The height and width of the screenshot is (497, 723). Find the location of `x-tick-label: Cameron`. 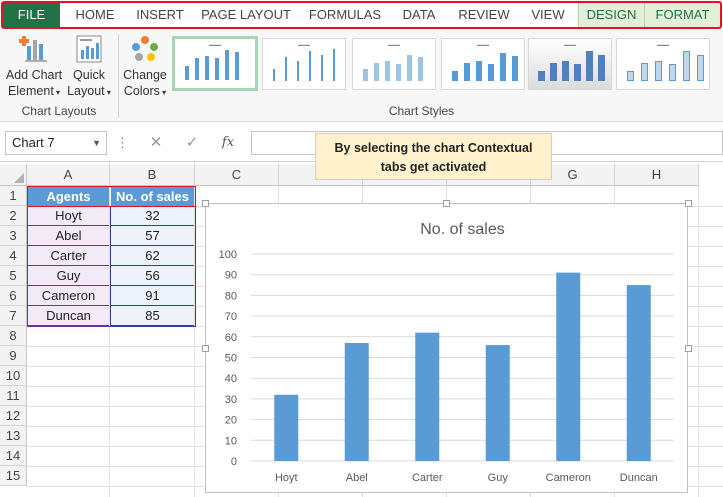

x-tick-label: Cameron is located at coordinates (568, 478).